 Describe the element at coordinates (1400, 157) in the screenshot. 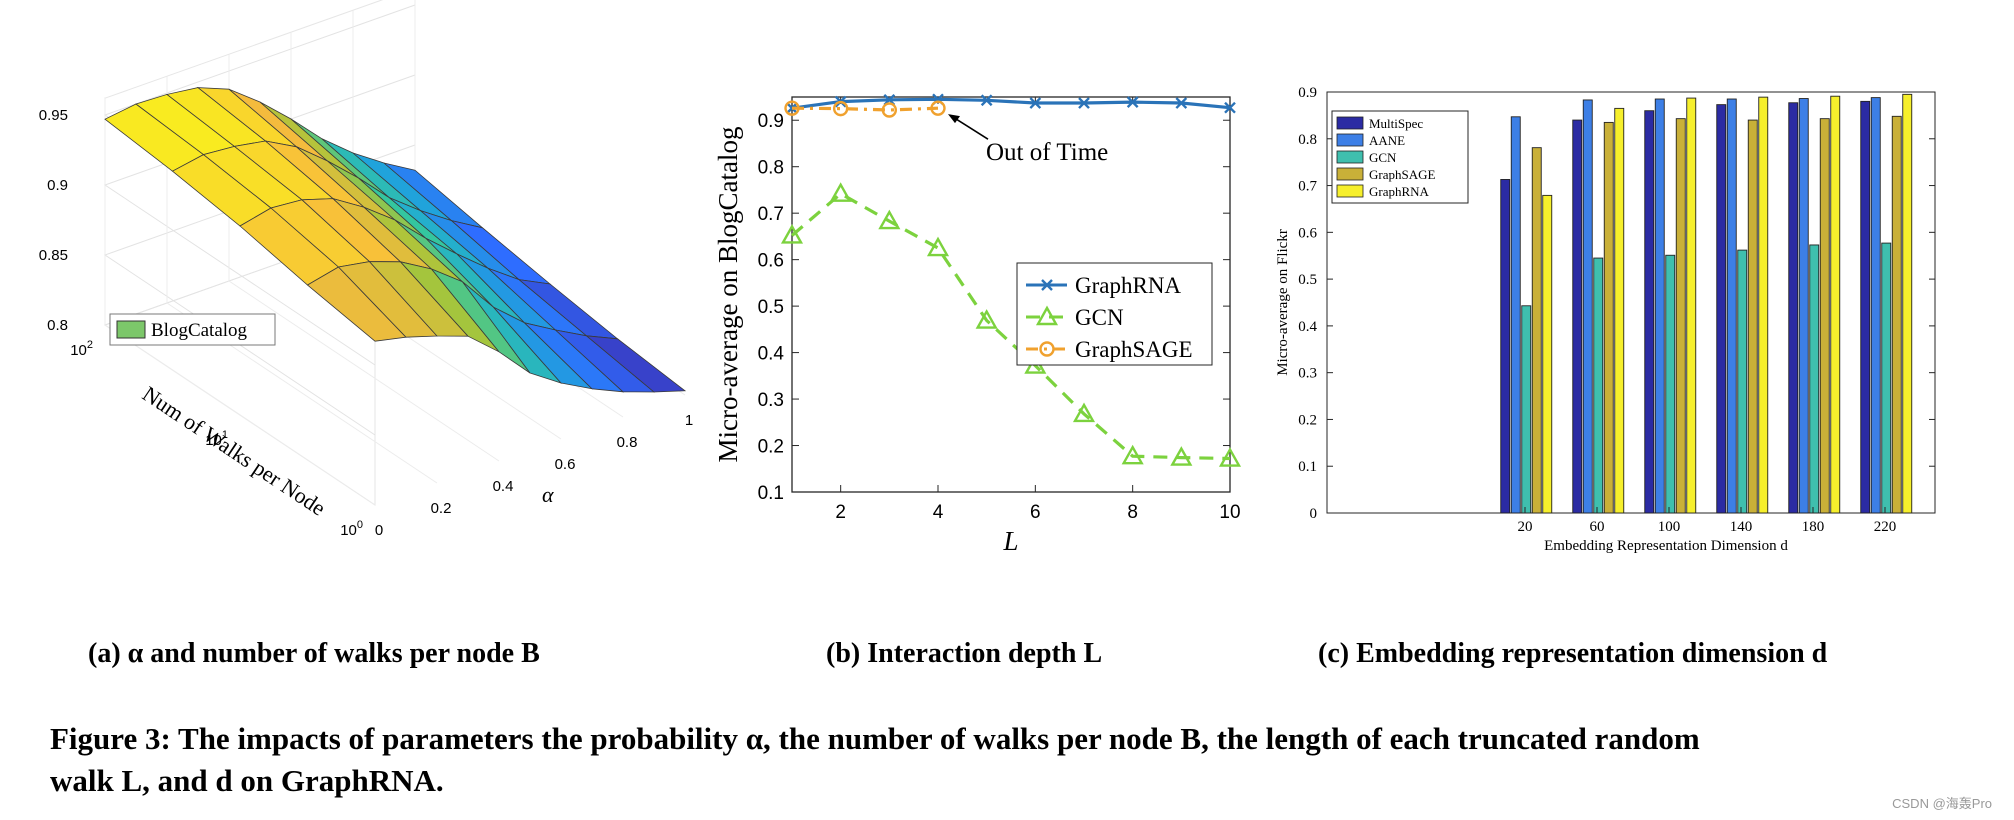

I see `bar-legend: MultiSpec AANE GCN GraphSAGE GraphRNA` at that location.